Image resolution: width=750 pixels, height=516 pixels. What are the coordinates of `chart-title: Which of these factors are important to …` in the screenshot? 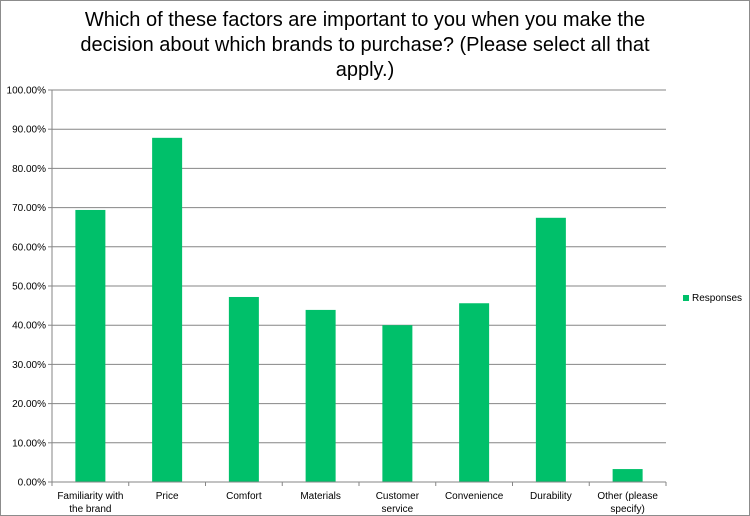 It's located at (365, 45).